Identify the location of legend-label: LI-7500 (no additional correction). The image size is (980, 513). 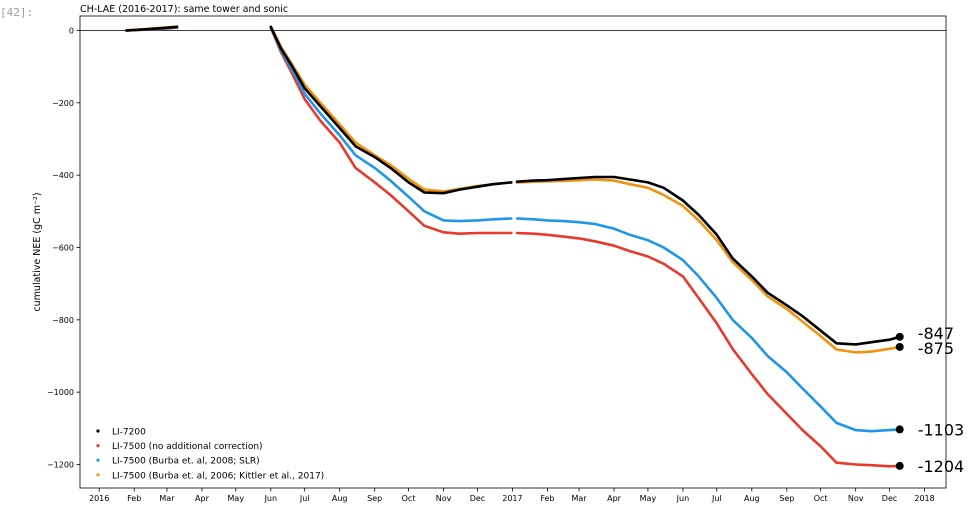
(187, 447).